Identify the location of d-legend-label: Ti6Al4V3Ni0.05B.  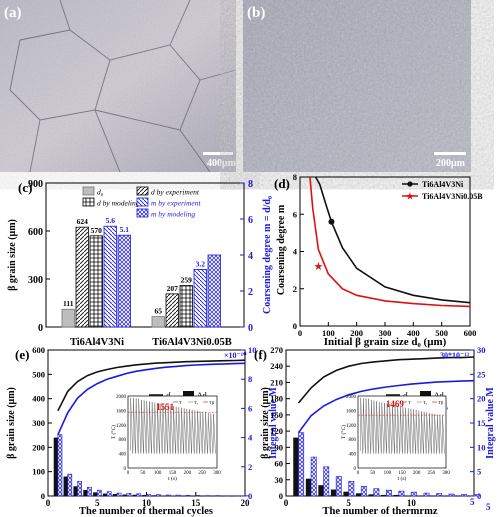
(452, 196).